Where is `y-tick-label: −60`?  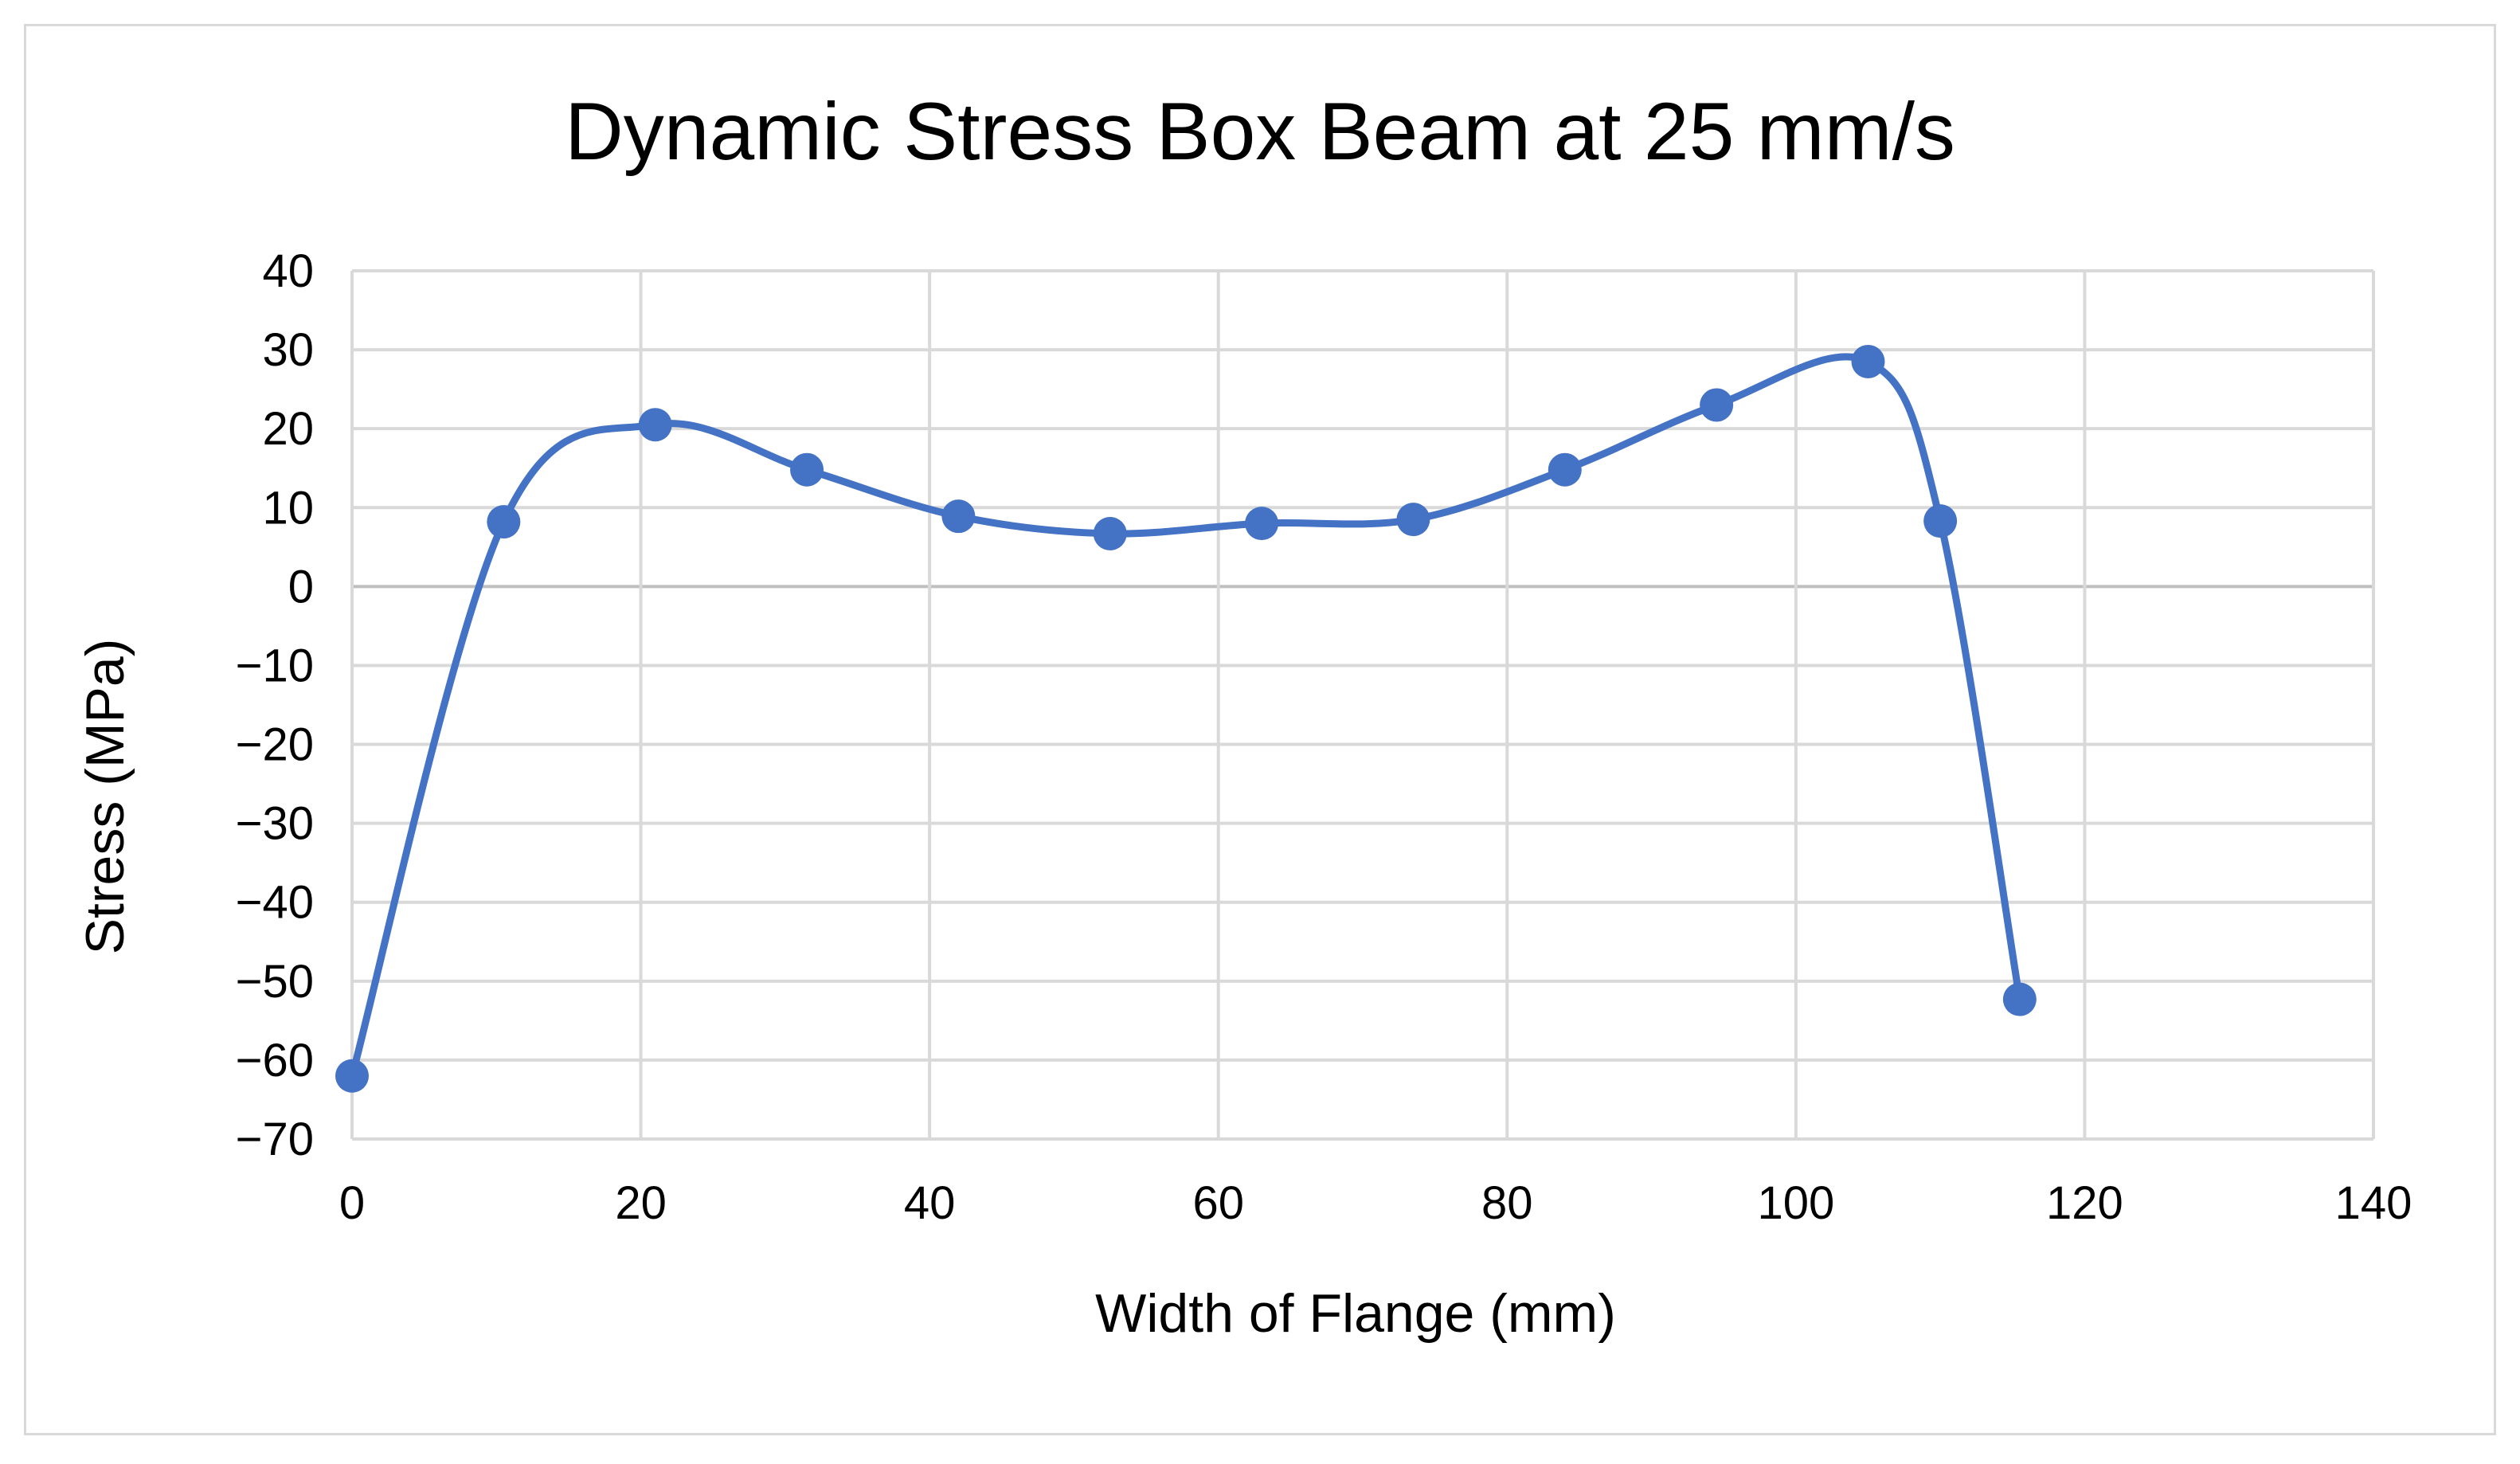 y-tick-label: −60 is located at coordinates (275, 1060).